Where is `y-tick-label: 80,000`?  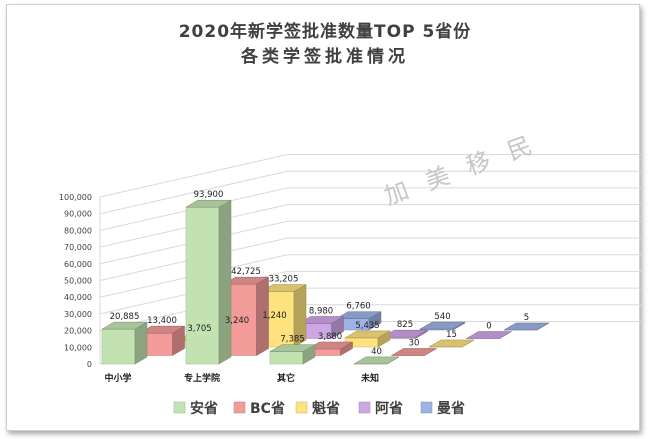
y-tick-label: 80,000 is located at coordinates (78, 230).